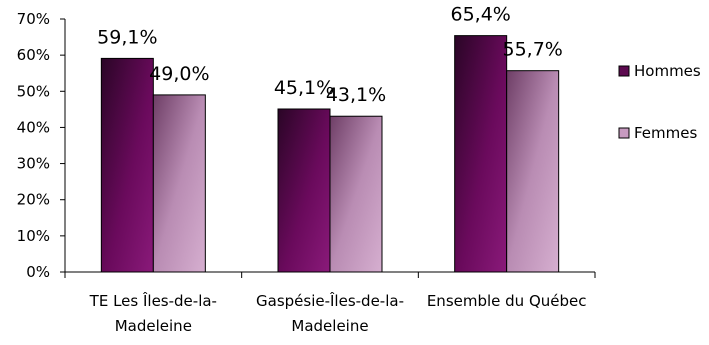 Image resolution: width=709 pixels, height=345 pixels. What do you see at coordinates (179, 74) in the screenshot?
I see `data-label: 49,0%` at bounding box center [179, 74].